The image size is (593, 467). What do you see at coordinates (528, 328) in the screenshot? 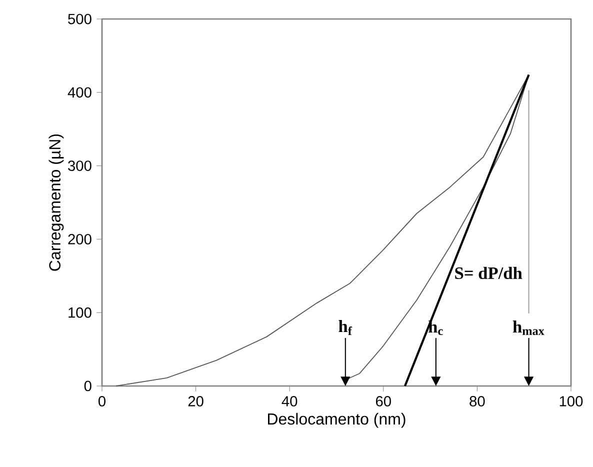
I see `annotation: h$_{max}$` at bounding box center [528, 328].